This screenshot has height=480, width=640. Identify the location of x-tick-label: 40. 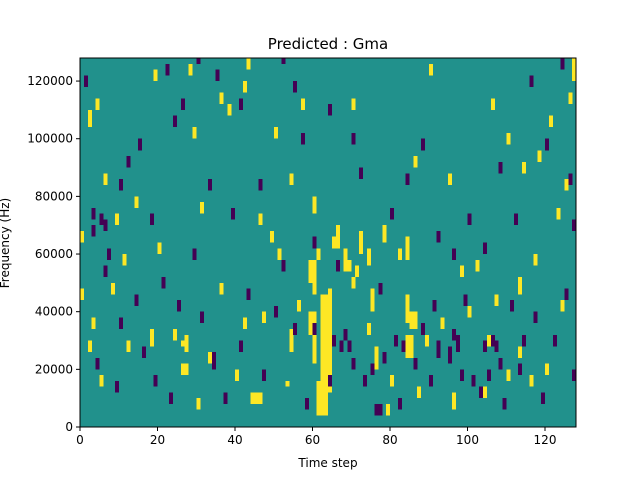
(234, 440).